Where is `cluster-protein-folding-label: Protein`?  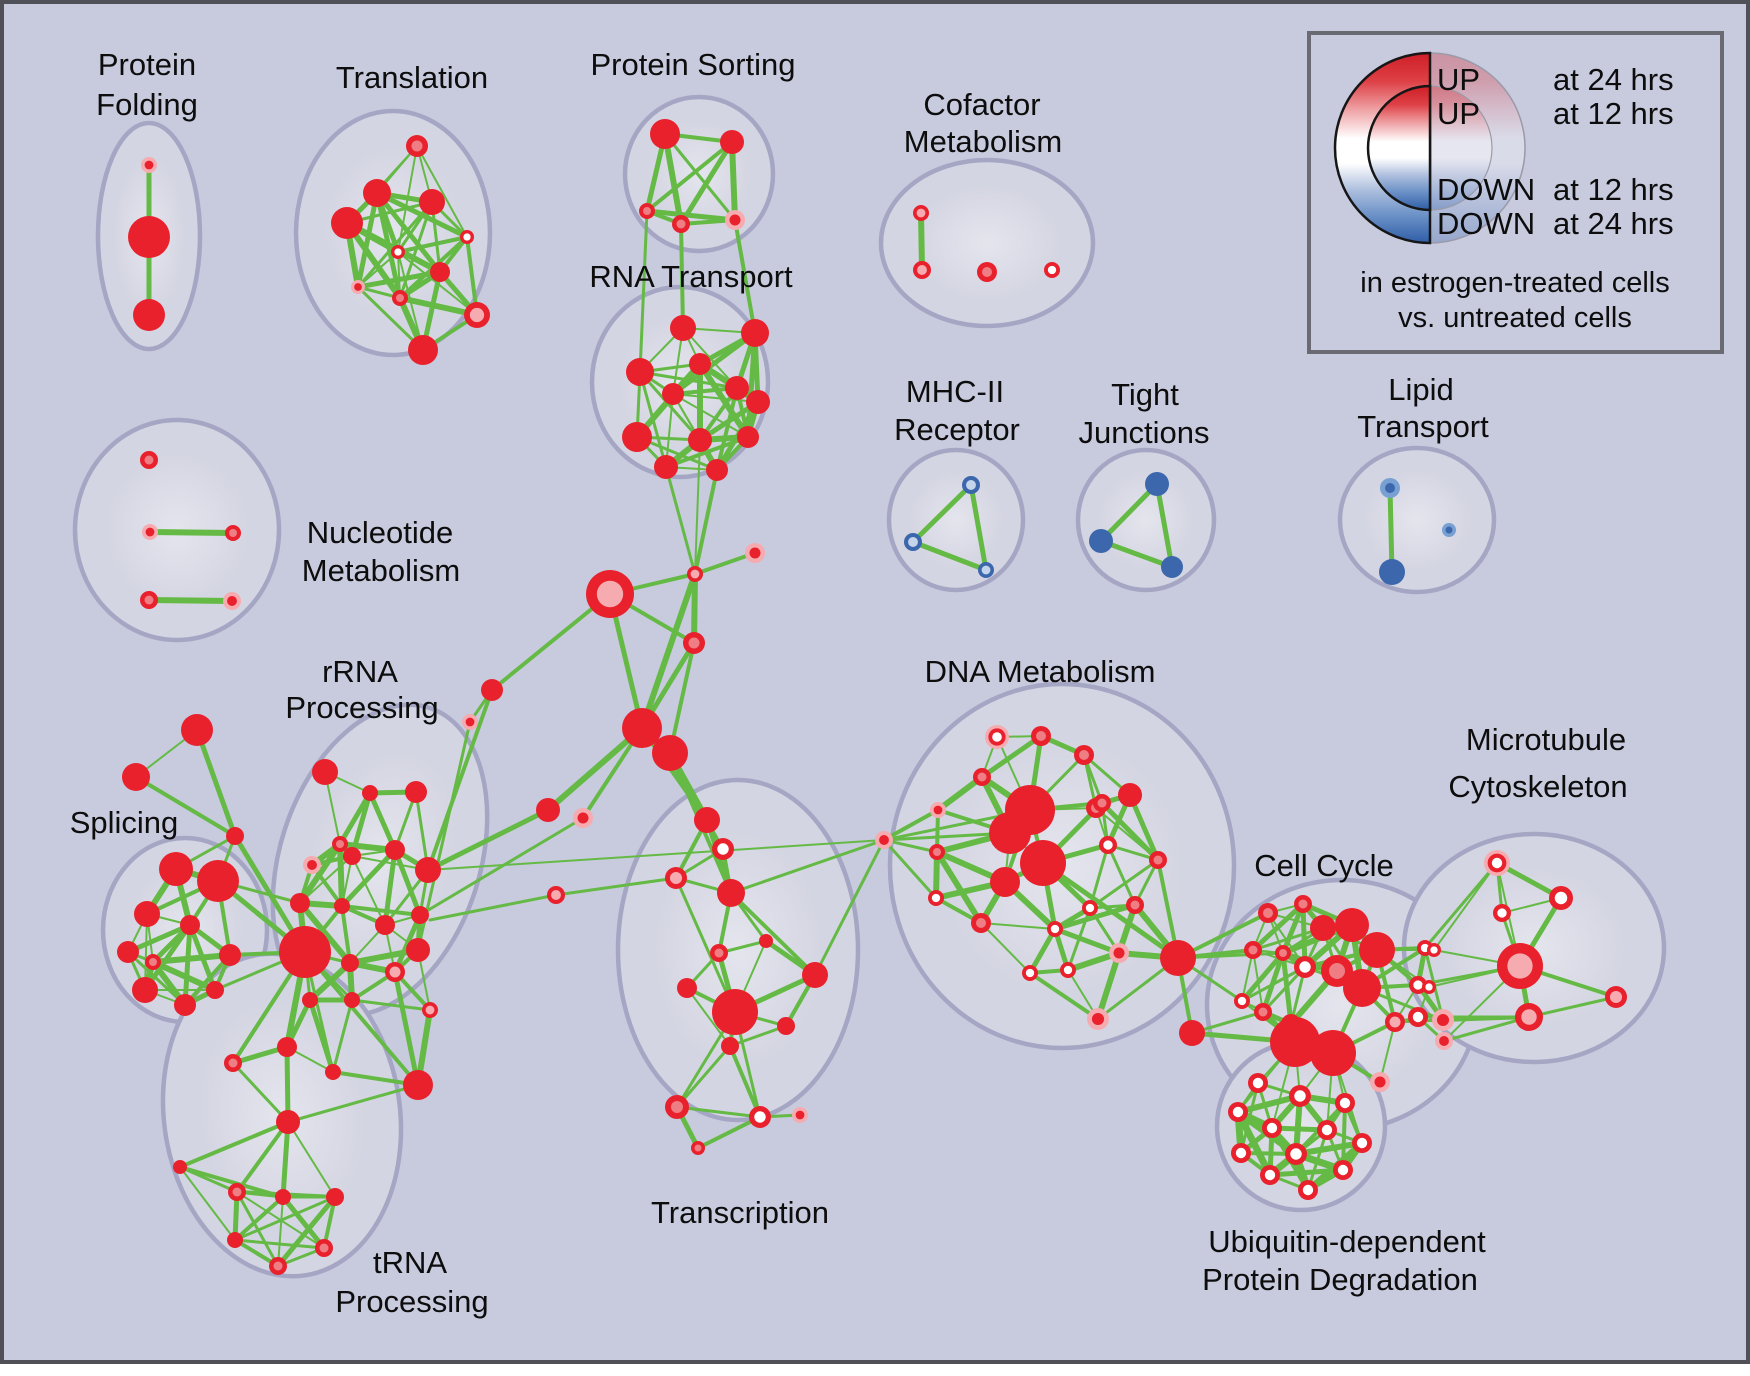 cluster-protein-folding-label: Protein is located at coordinates (147, 64).